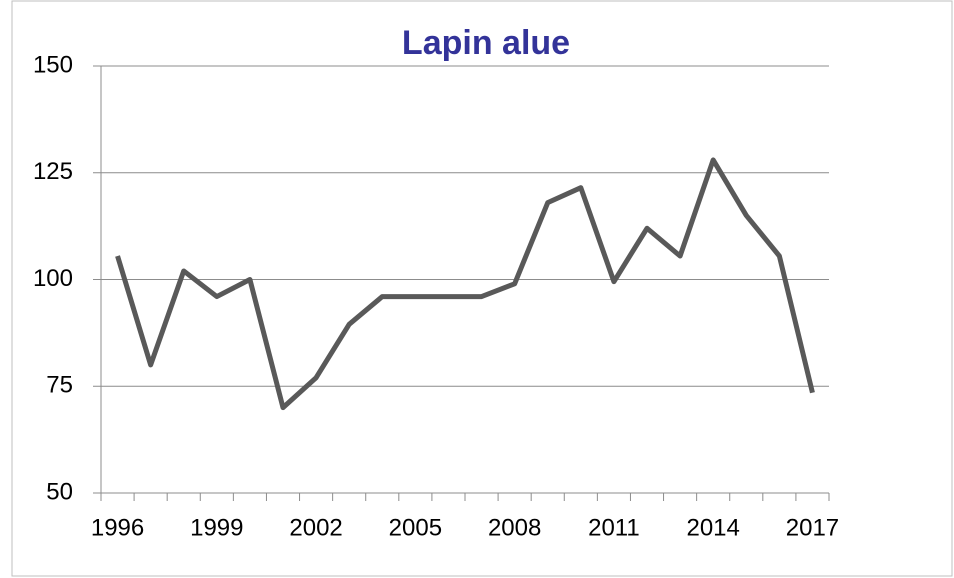  What do you see at coordinates (59, 385) in the screenshot?
I see `y-tick-label: 75` at bounding box center [59, 385].